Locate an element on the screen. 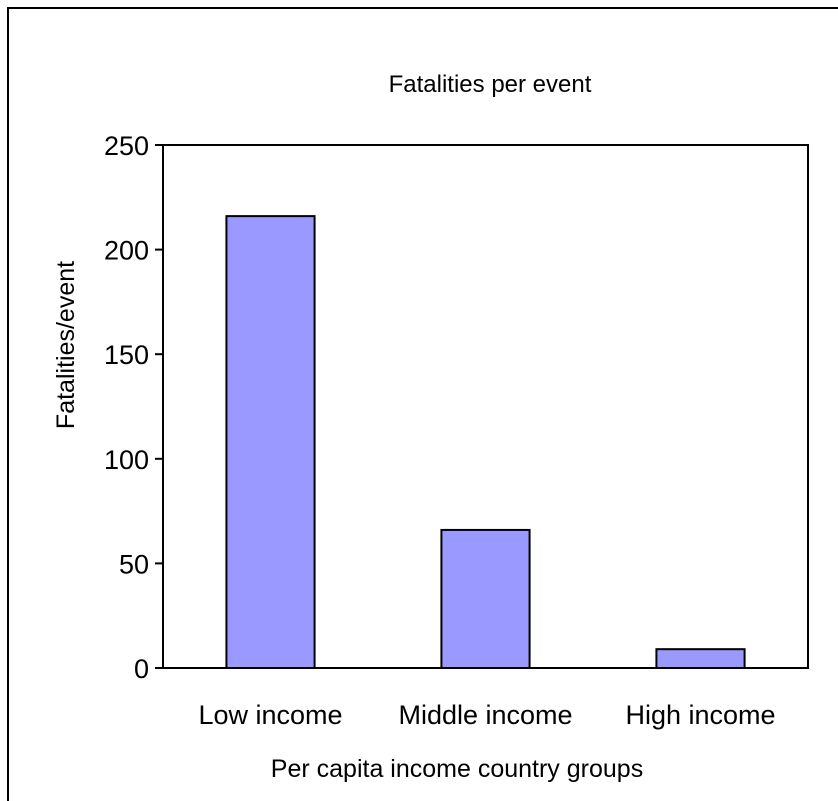  x-tick-label: Middle income is located at coordinates (485, 715).